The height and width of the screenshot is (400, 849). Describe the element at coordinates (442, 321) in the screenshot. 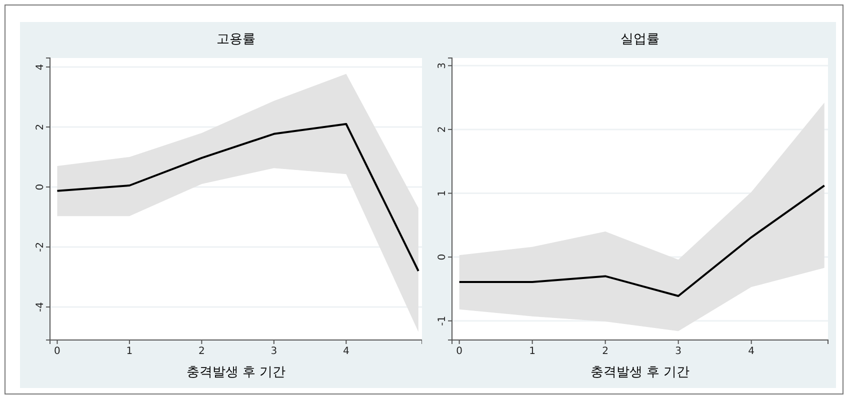

I see `y-tick-label: -1` at that location.